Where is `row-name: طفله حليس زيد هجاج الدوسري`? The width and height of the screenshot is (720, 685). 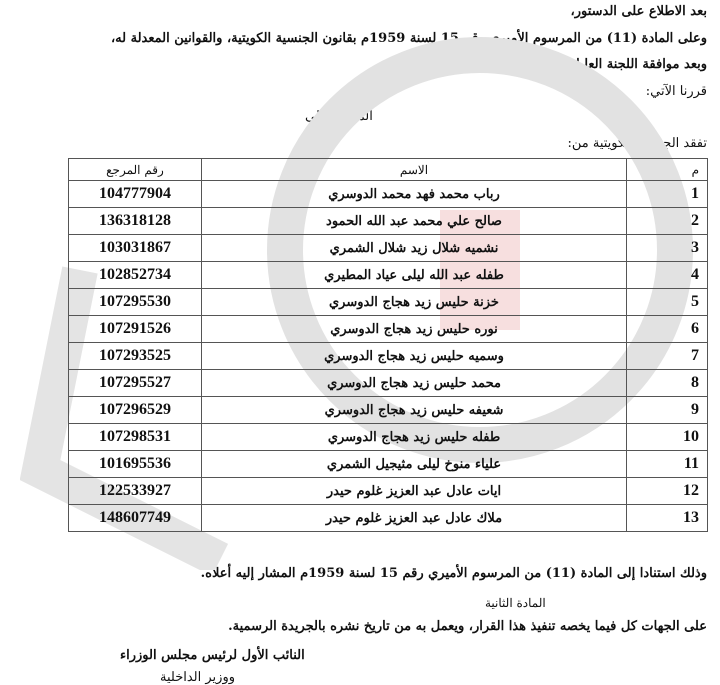 row-name: طفله حليس زيد هجاج الدوسري is located at coordinates (414, 437).